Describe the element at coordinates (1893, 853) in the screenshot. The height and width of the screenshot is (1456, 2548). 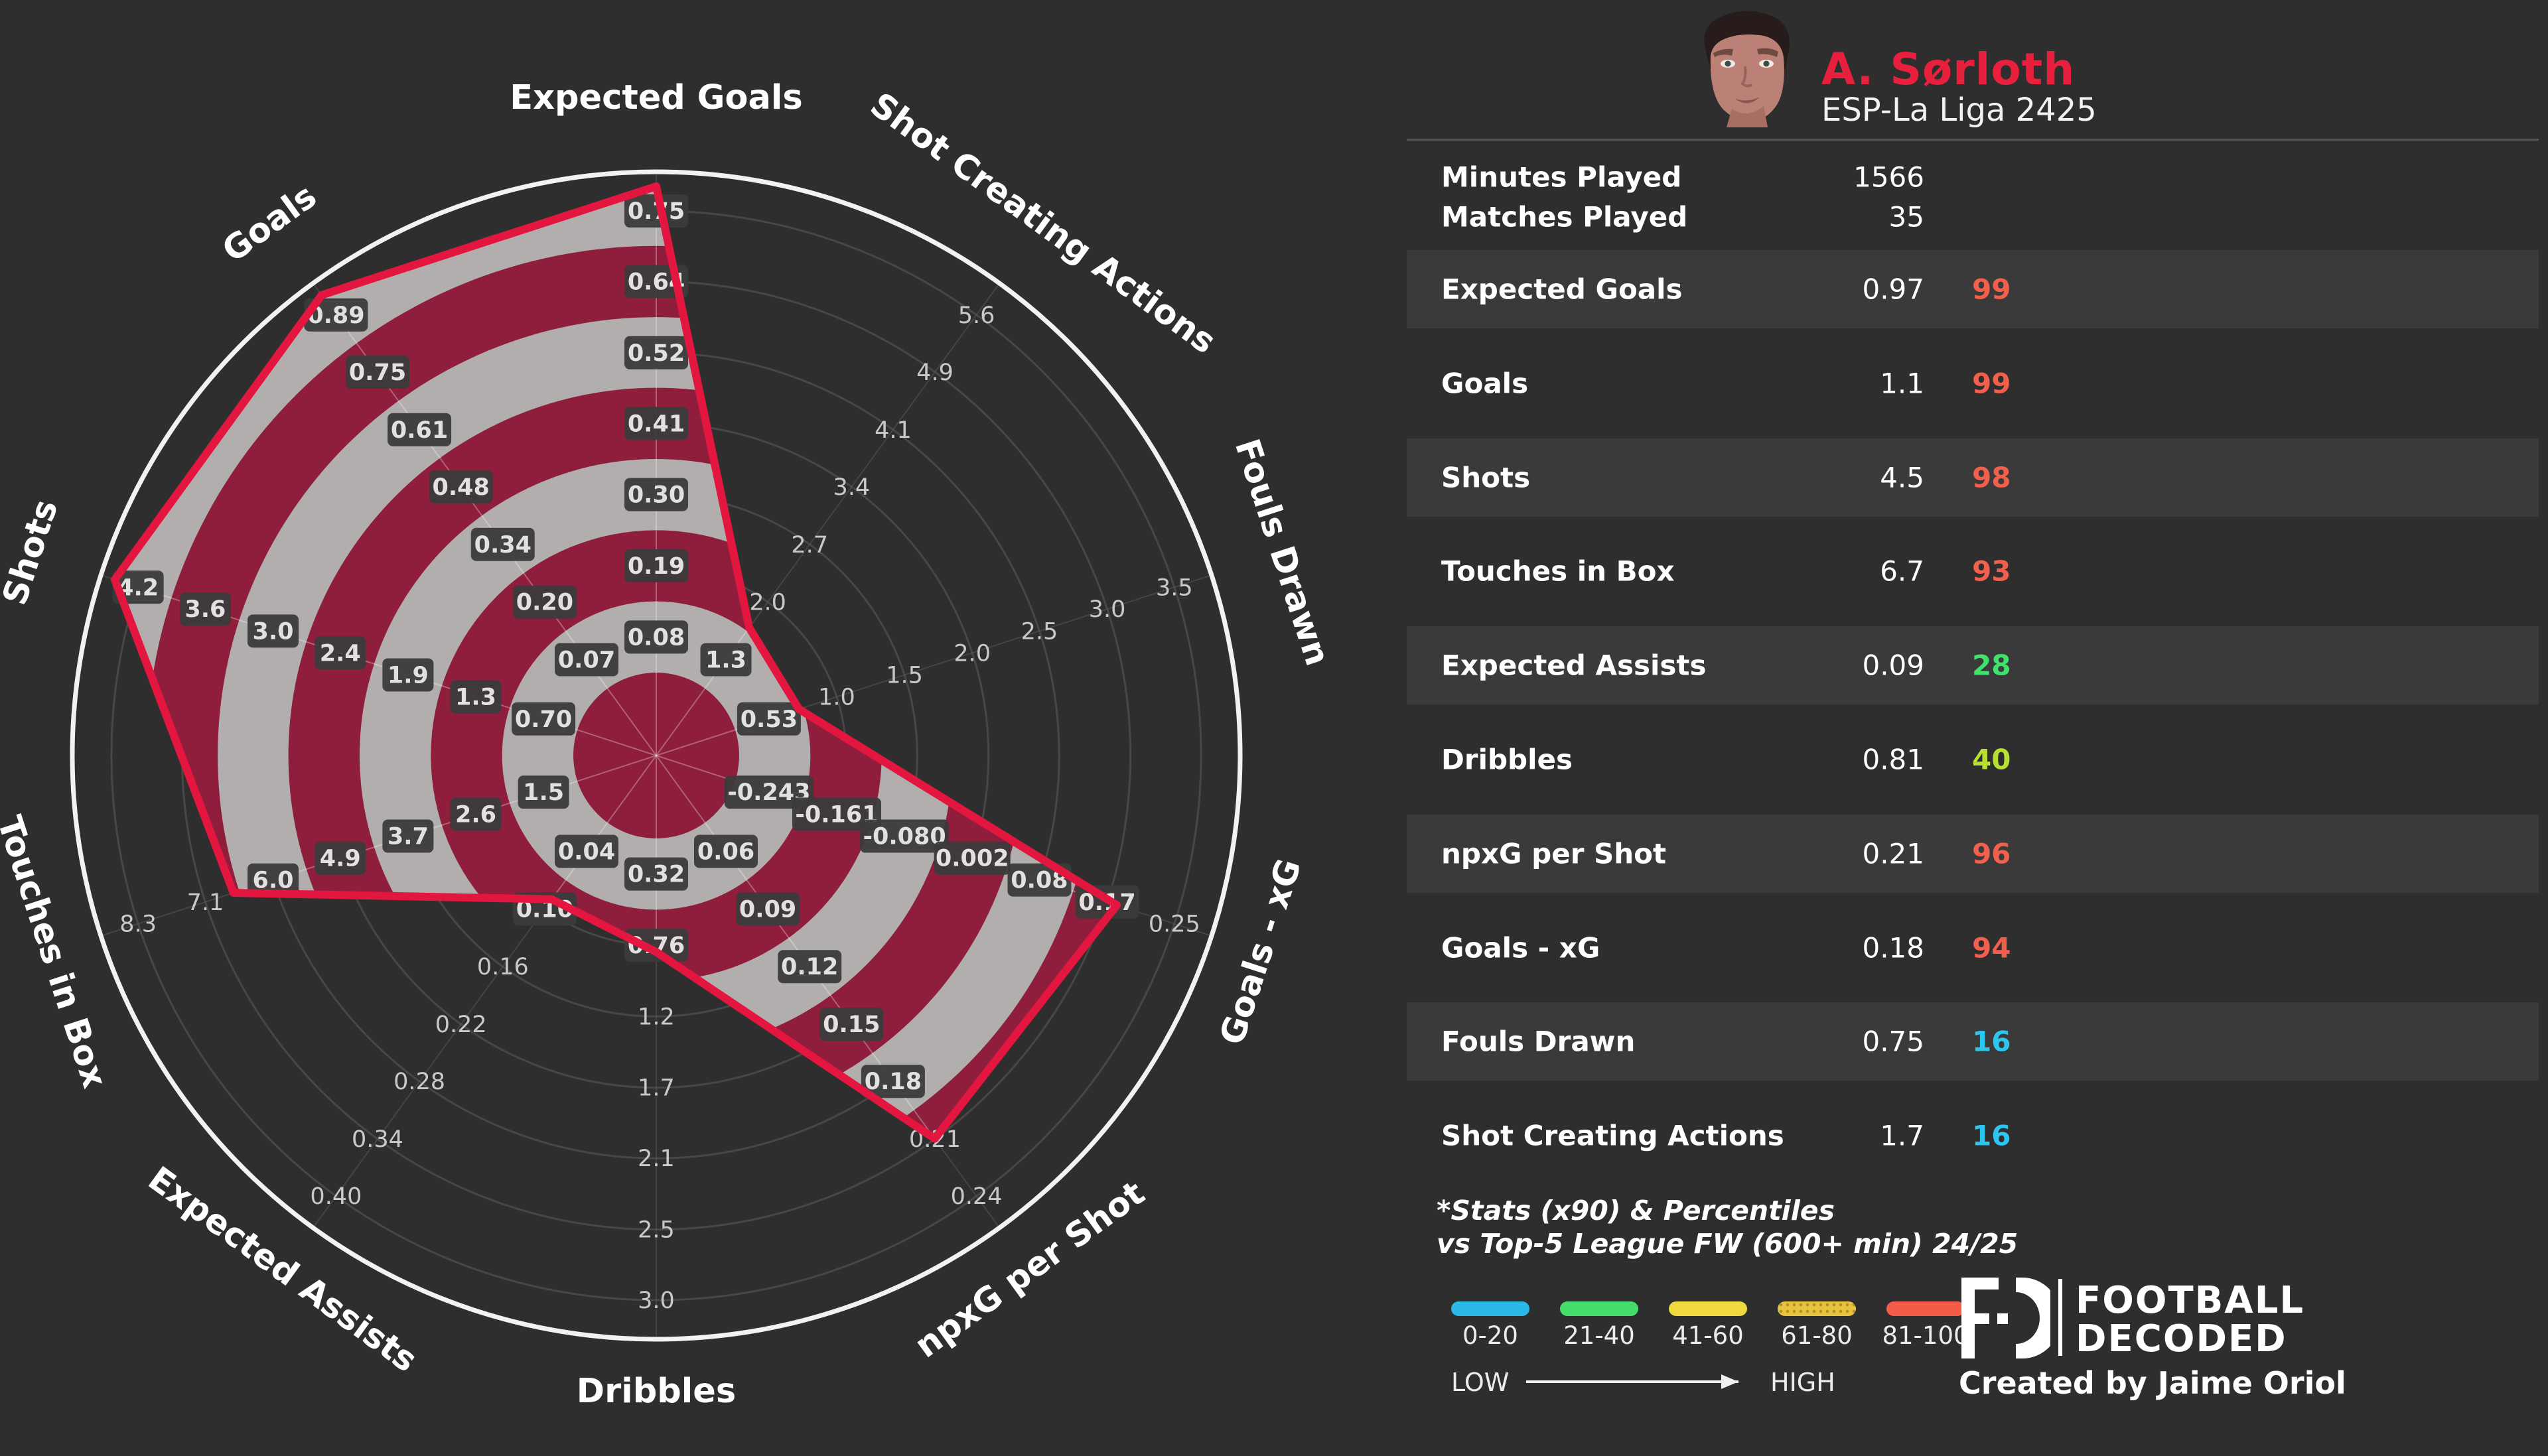
I see `stat-value: 0.21` at that location.